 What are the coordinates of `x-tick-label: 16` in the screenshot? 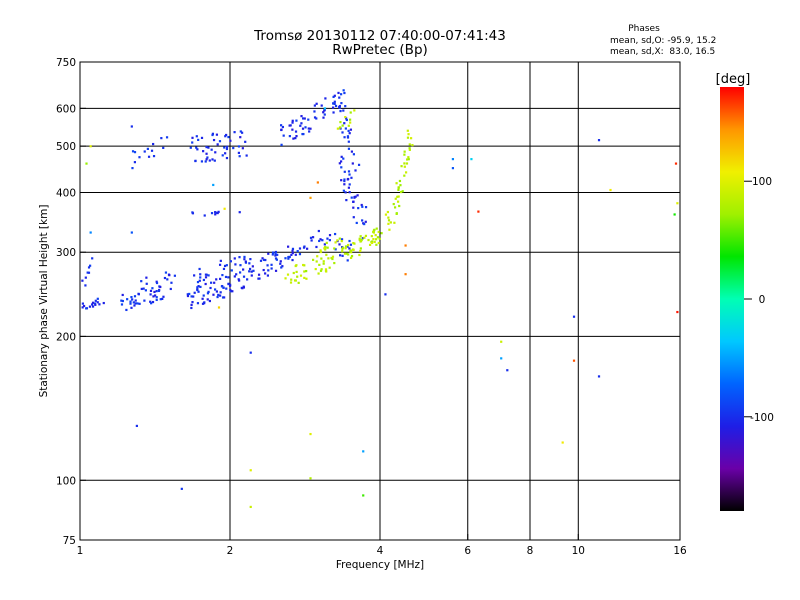 It's located at (680, 551).